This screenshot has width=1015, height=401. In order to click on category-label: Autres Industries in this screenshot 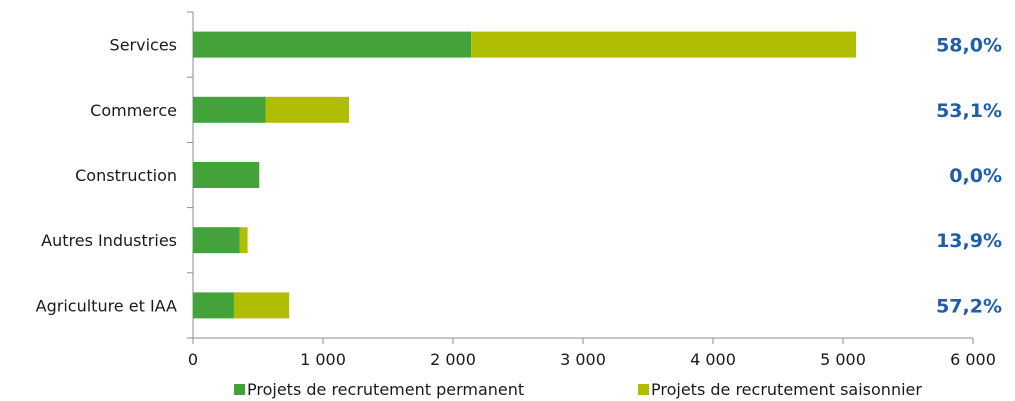, I will do `click(109, 240)`.